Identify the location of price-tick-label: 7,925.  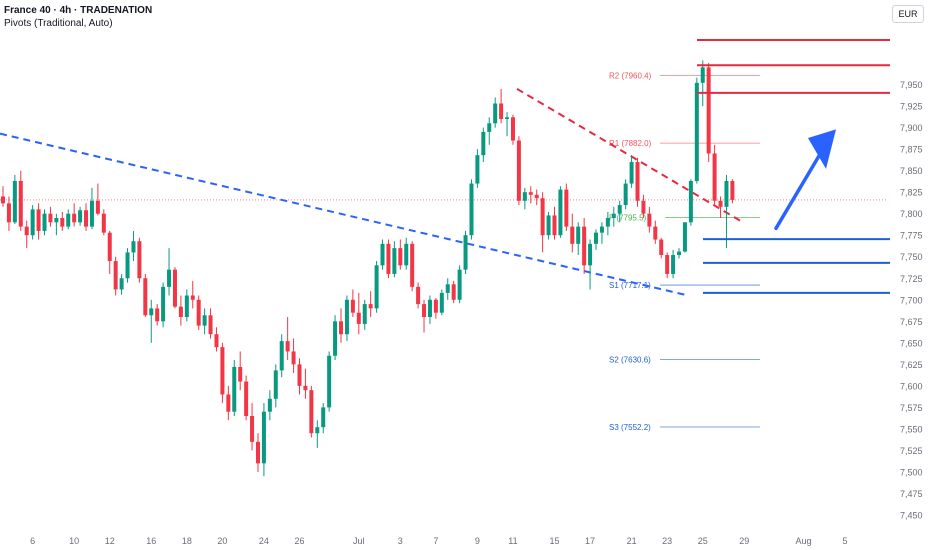
(911, 107).